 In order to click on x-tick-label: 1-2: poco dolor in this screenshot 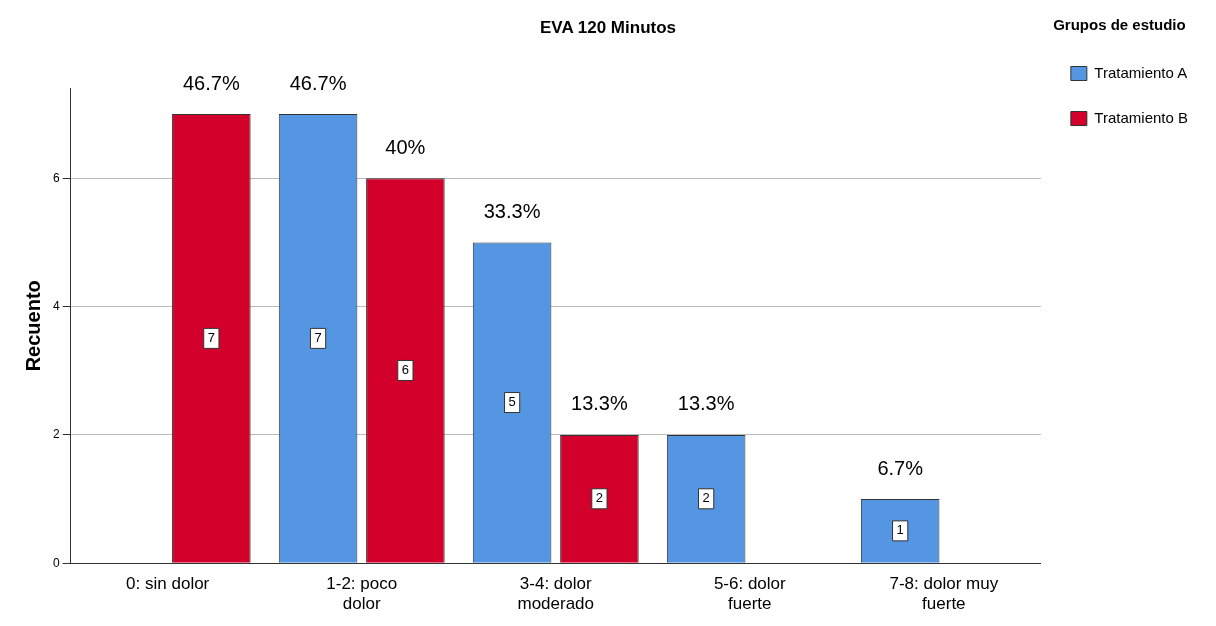, I will do `click(362, 594)`.